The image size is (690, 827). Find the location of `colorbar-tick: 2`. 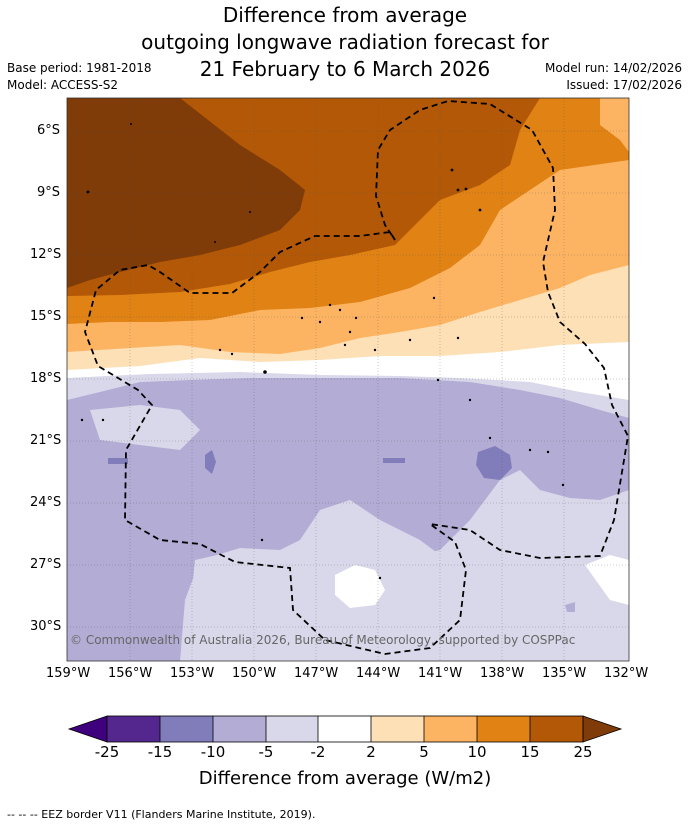

colorbar-tick: 2 is located at coordinates (371, 752).